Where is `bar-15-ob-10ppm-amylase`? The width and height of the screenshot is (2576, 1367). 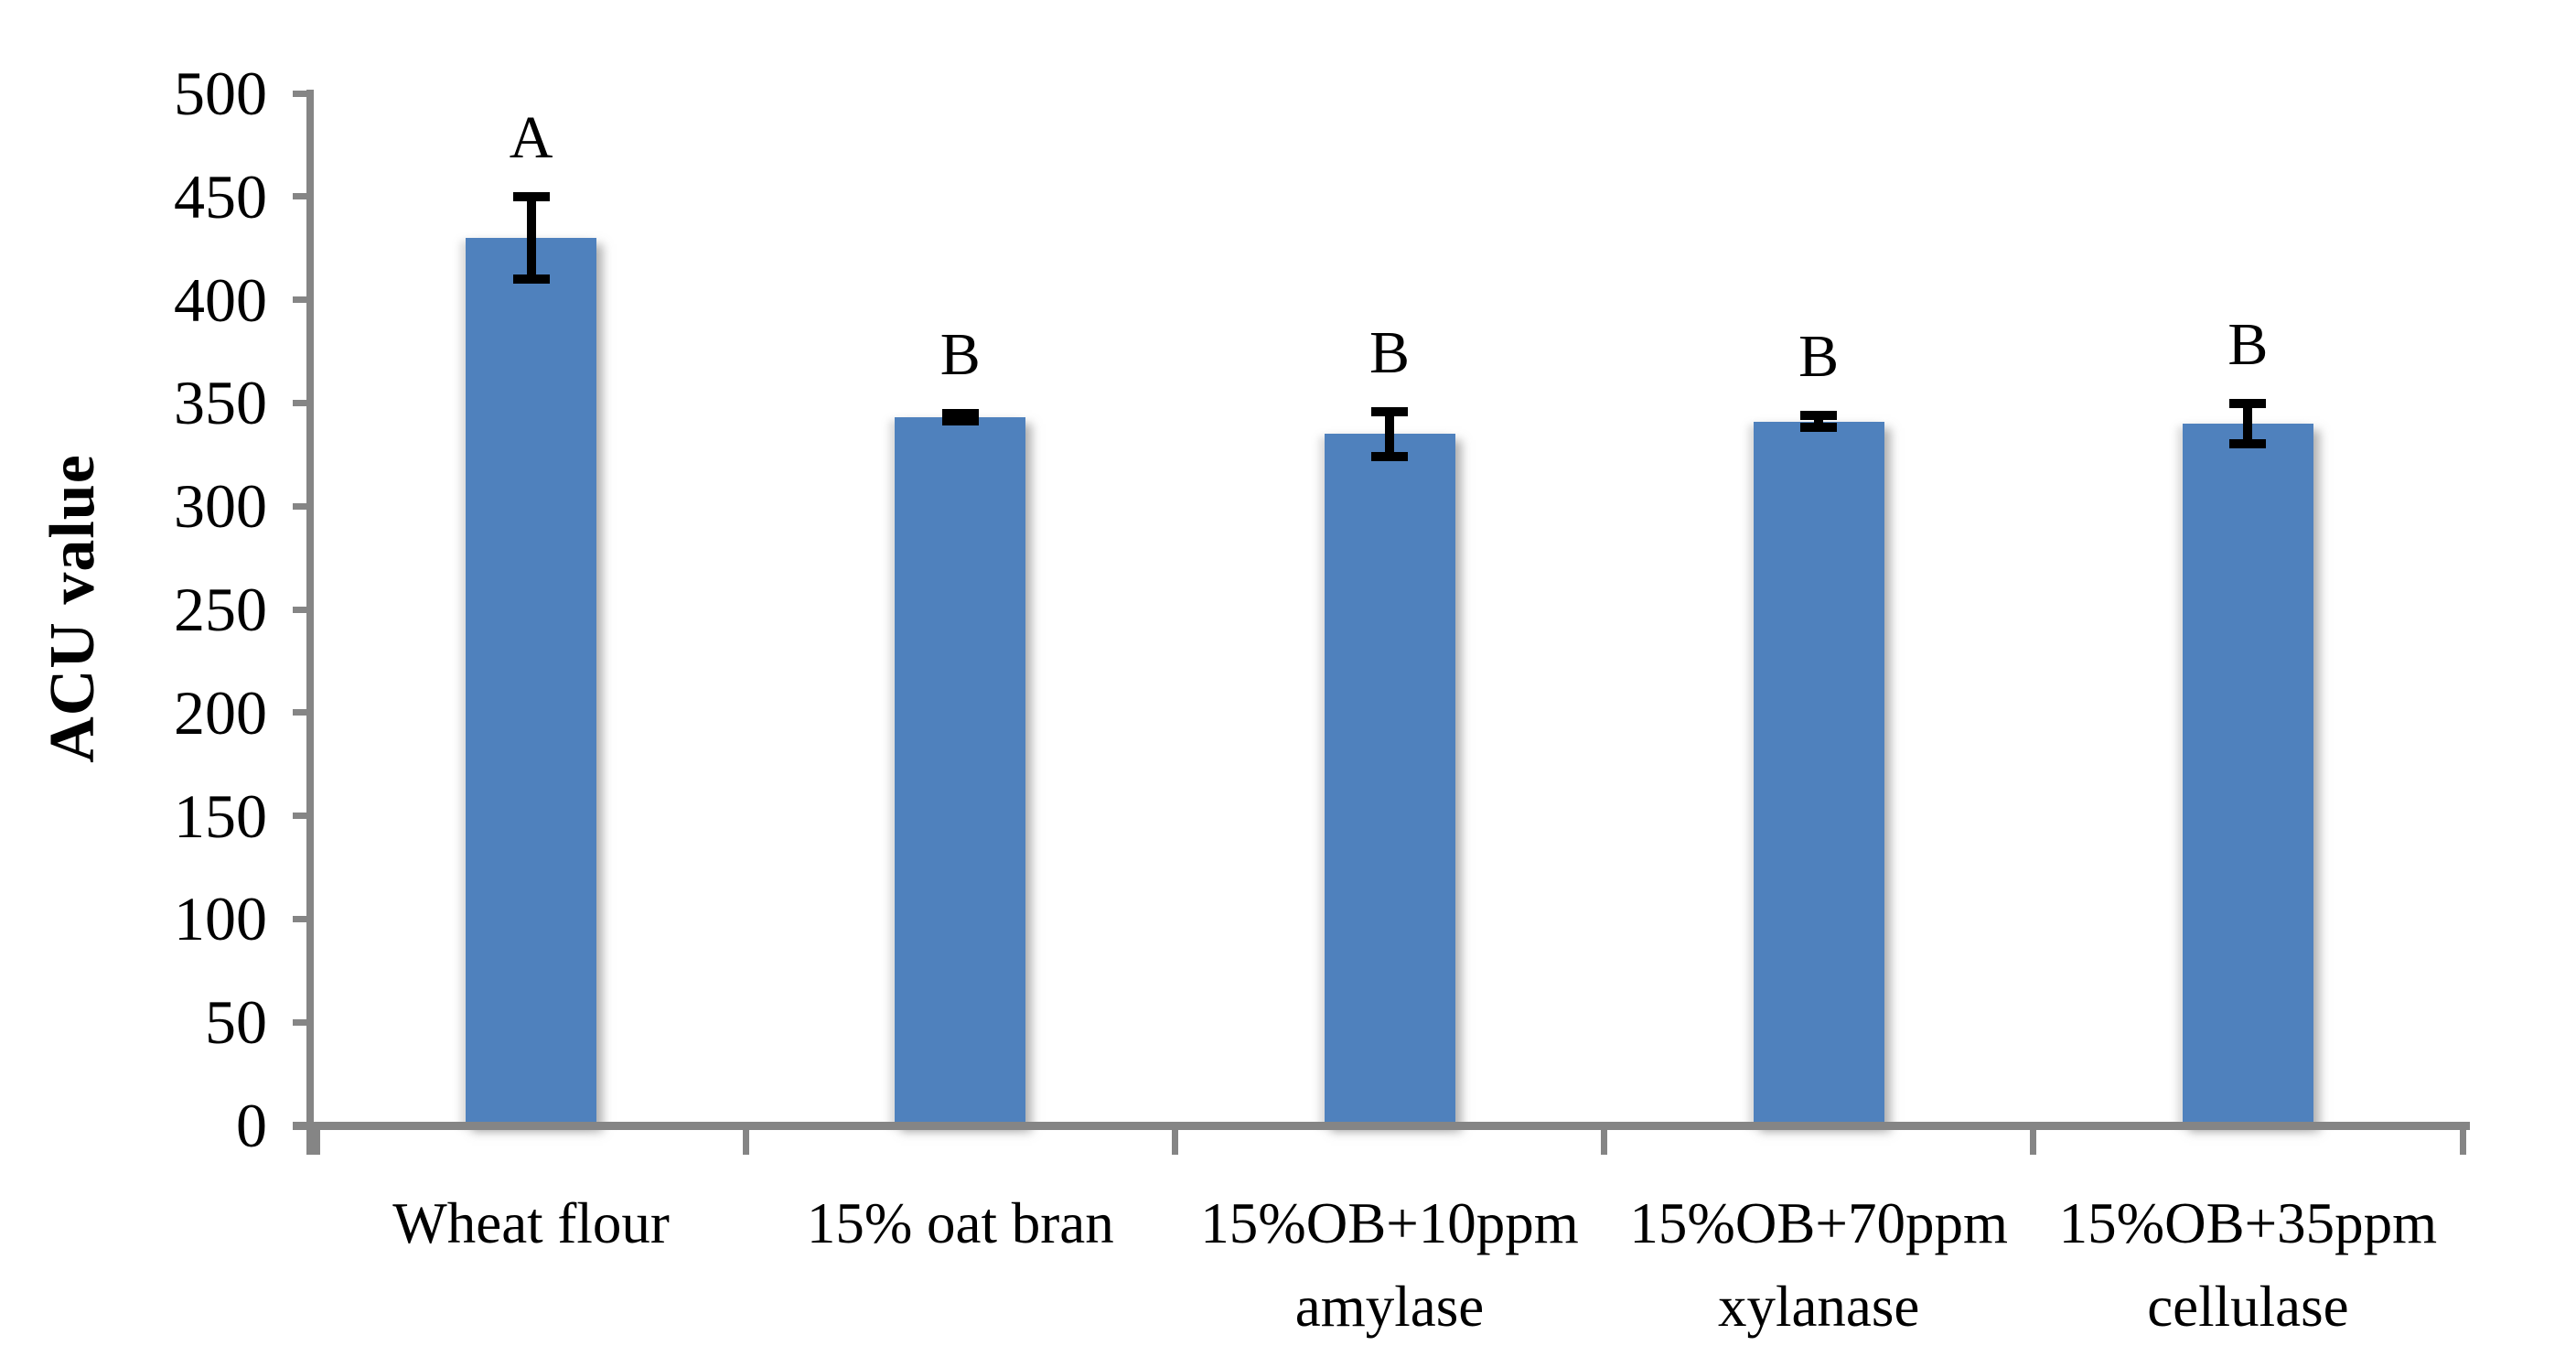
bar-15-ob-10ppm-amylase is located at coordinates (1389, 779).